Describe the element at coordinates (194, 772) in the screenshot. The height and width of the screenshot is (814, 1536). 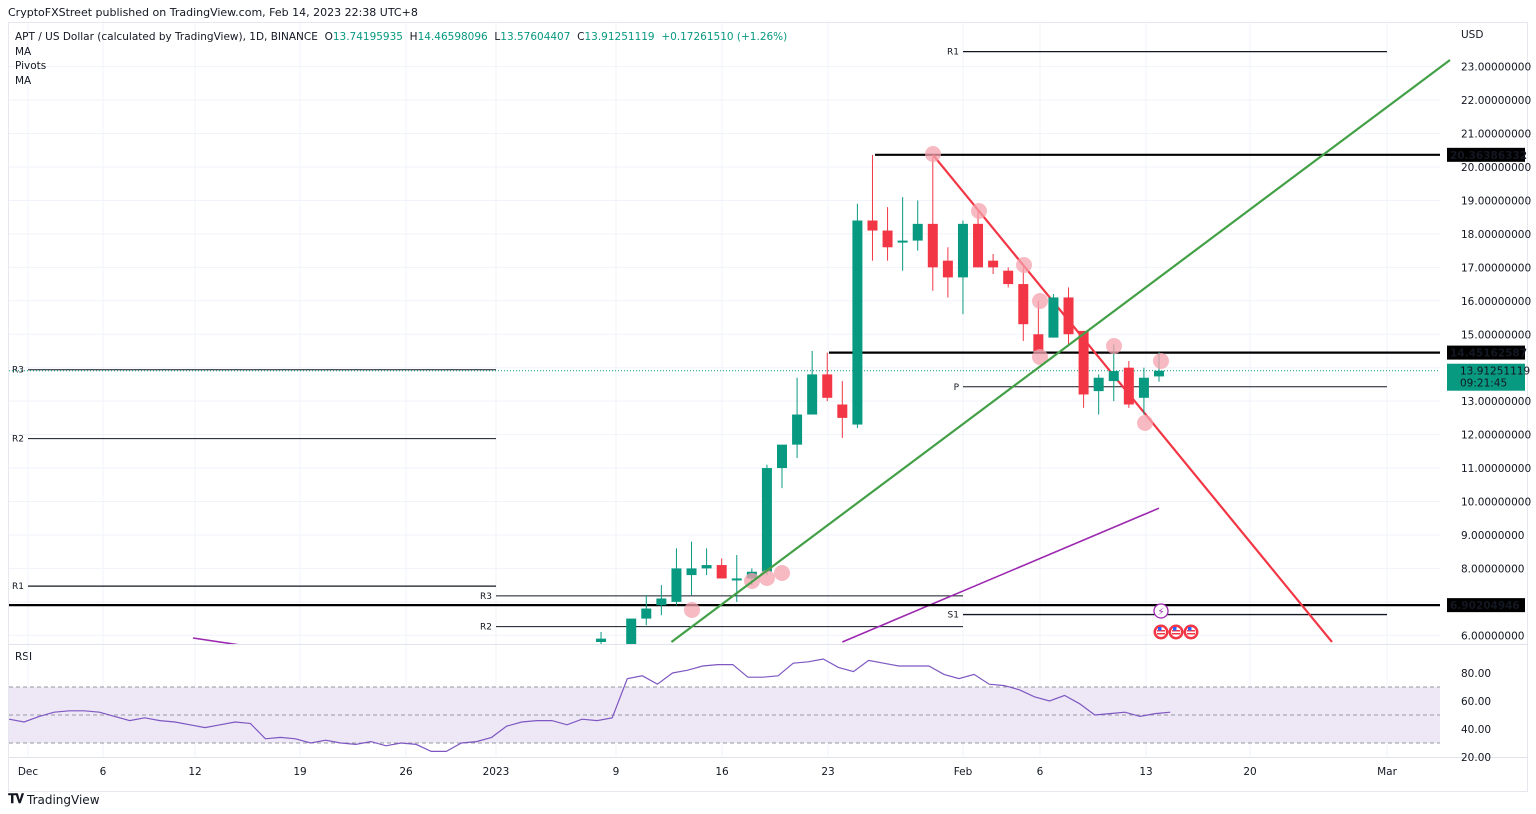
I see `time-tick: 12` at that location.